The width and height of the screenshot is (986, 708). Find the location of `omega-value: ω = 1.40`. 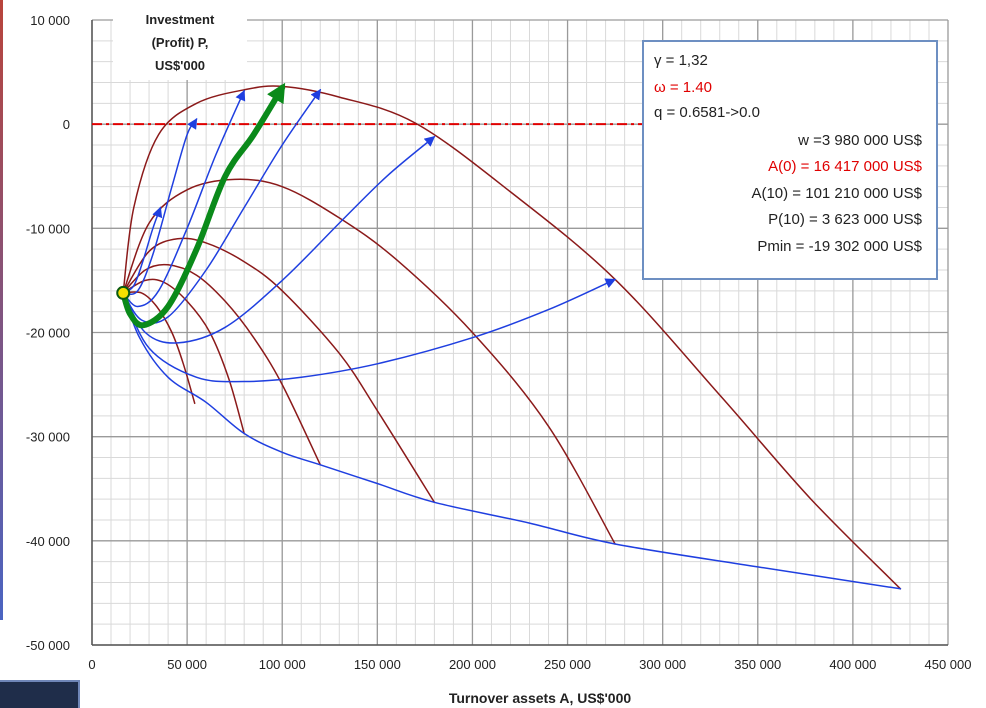

omega-value: ω = 1.40 is located at coordinates (683, 87).